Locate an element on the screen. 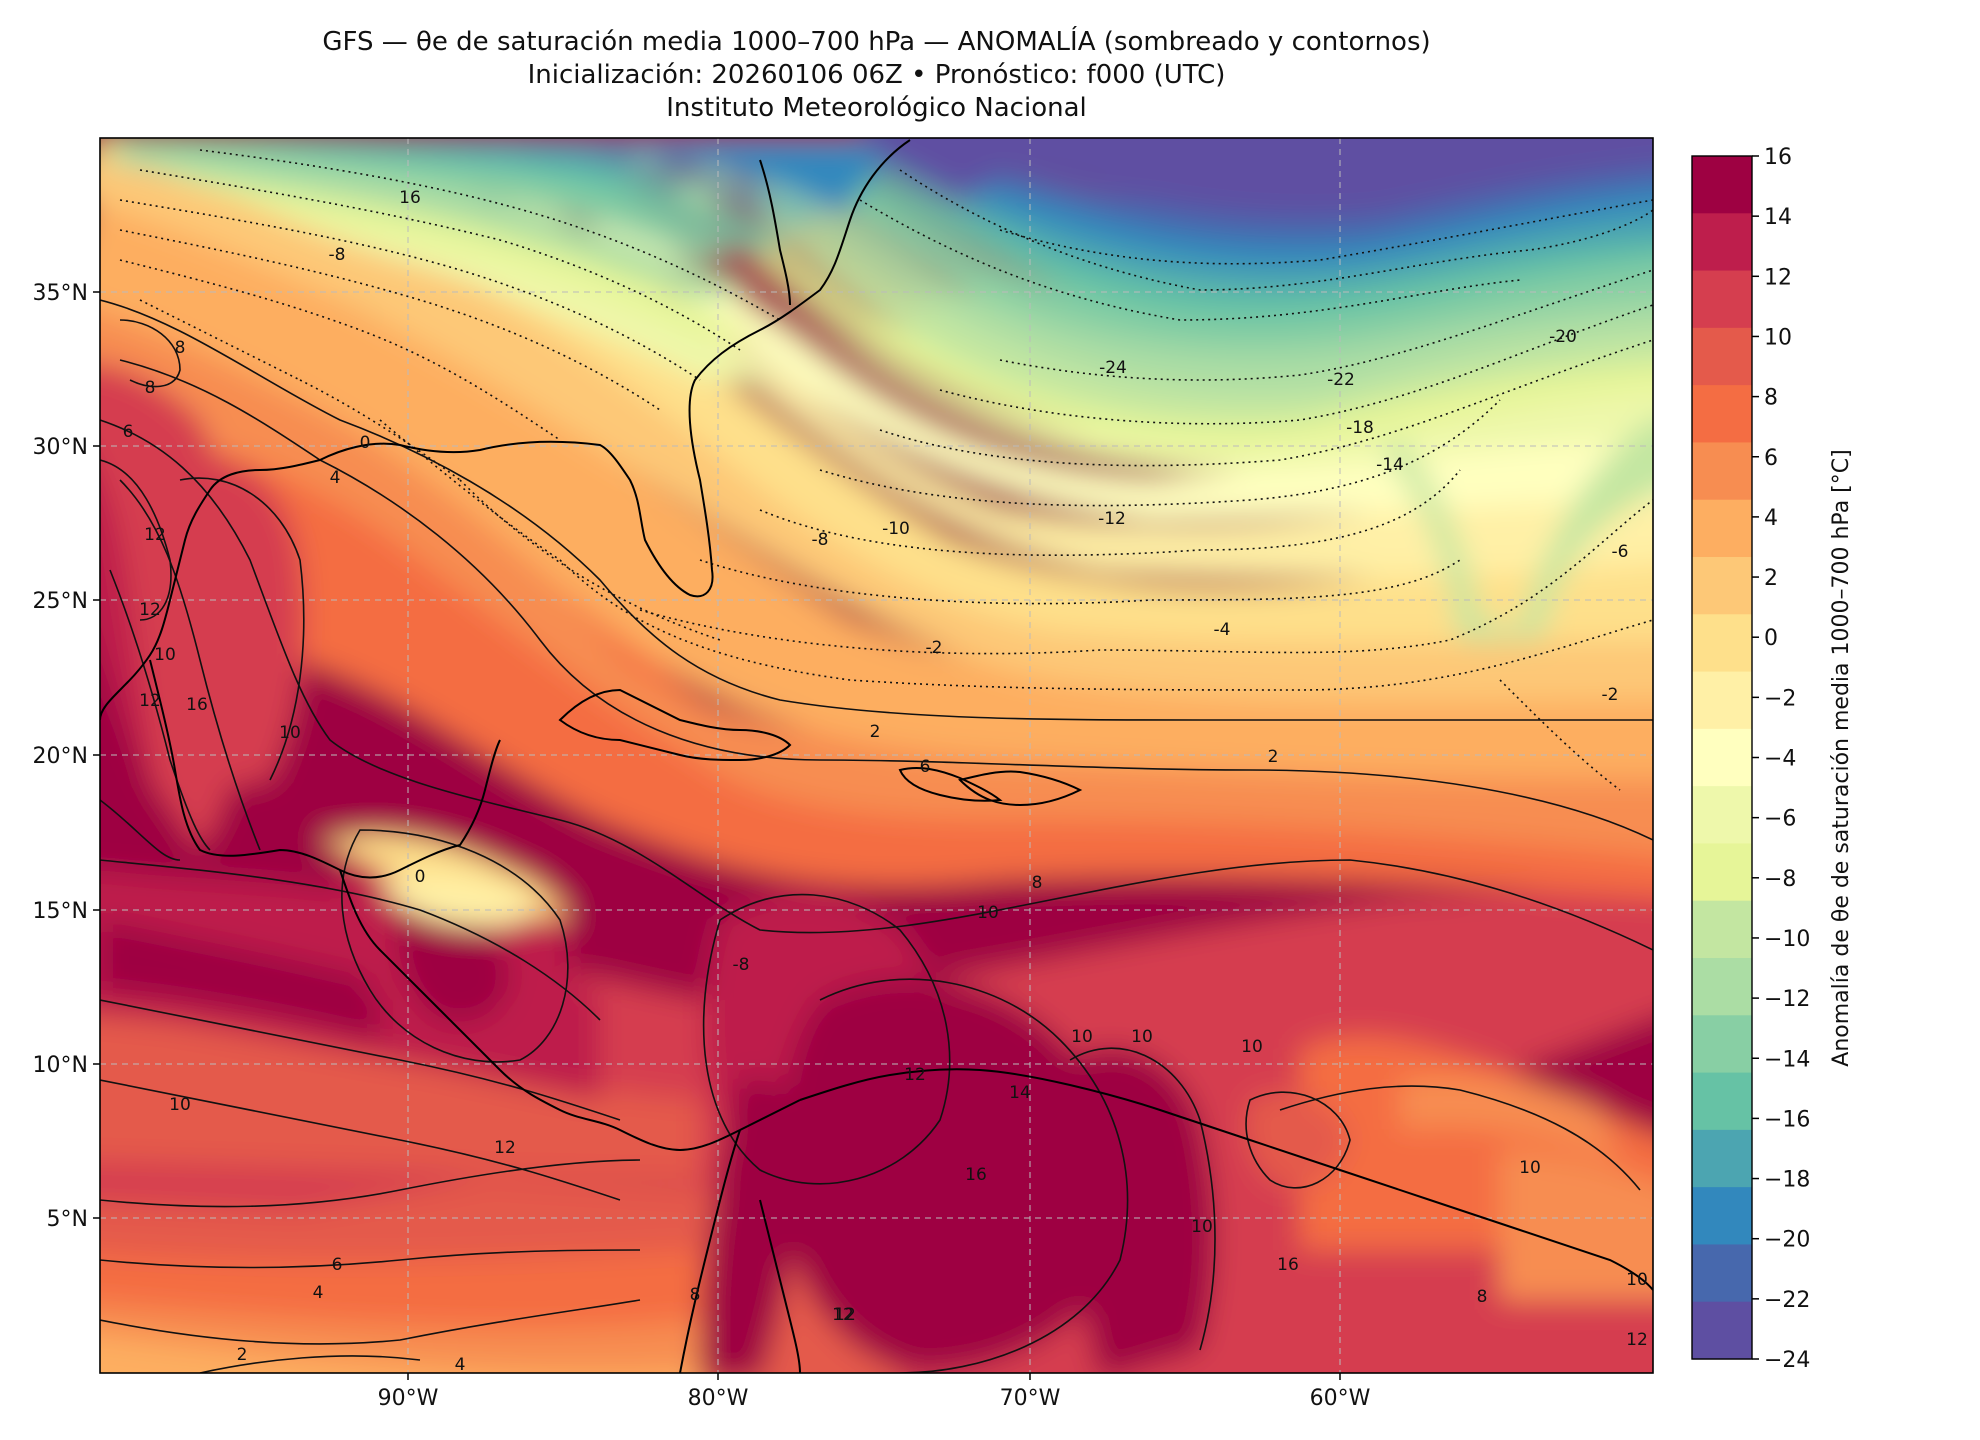 Image resolution: width=1980 pixels, height=1440 pixels. x-tick-label: 90°W is located at coordinates (408, 1398).